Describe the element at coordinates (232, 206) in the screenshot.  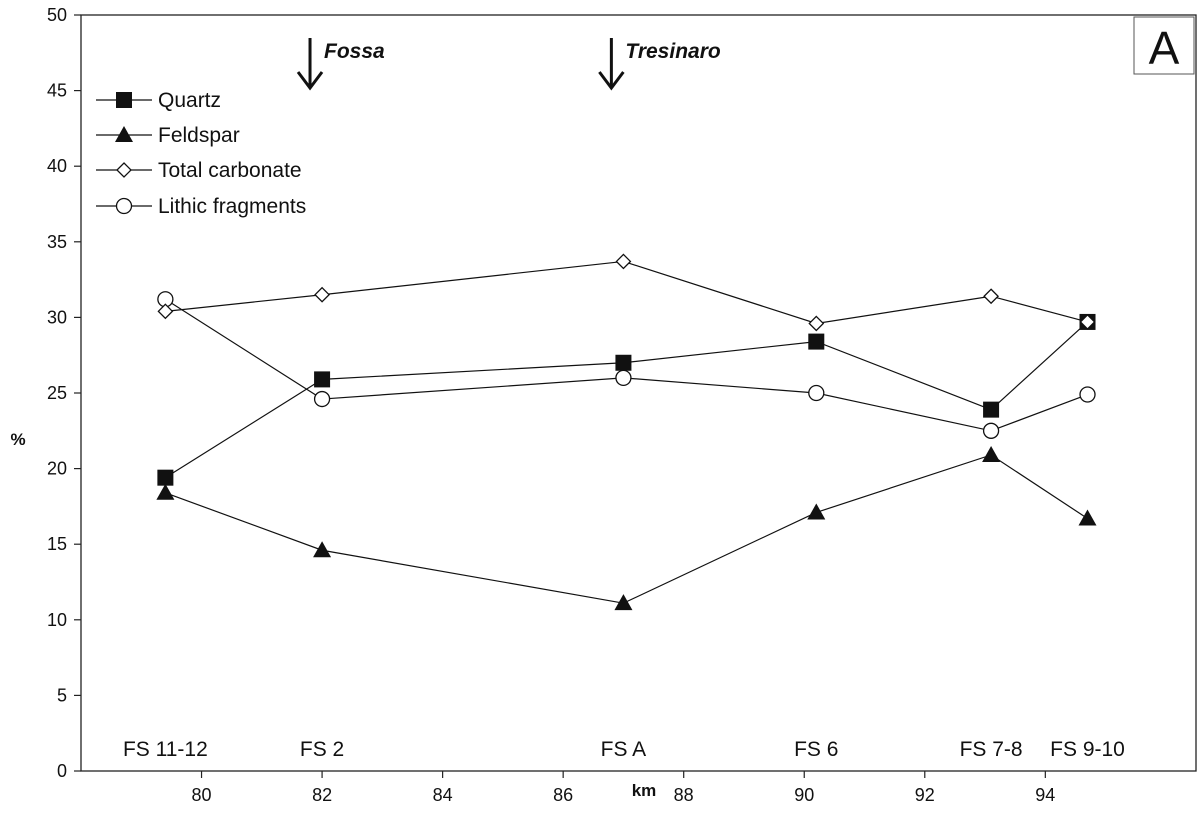
I see `legend-label: Lithic fragments` at that location.